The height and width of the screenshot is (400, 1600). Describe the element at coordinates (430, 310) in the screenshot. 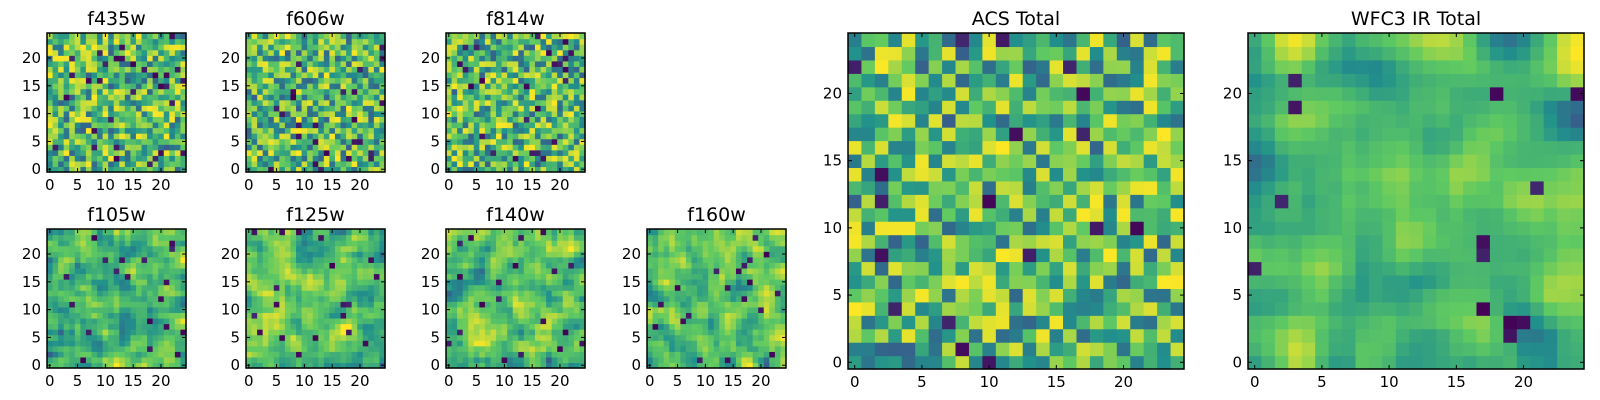

I see `y-tick-label: 10` at that location.